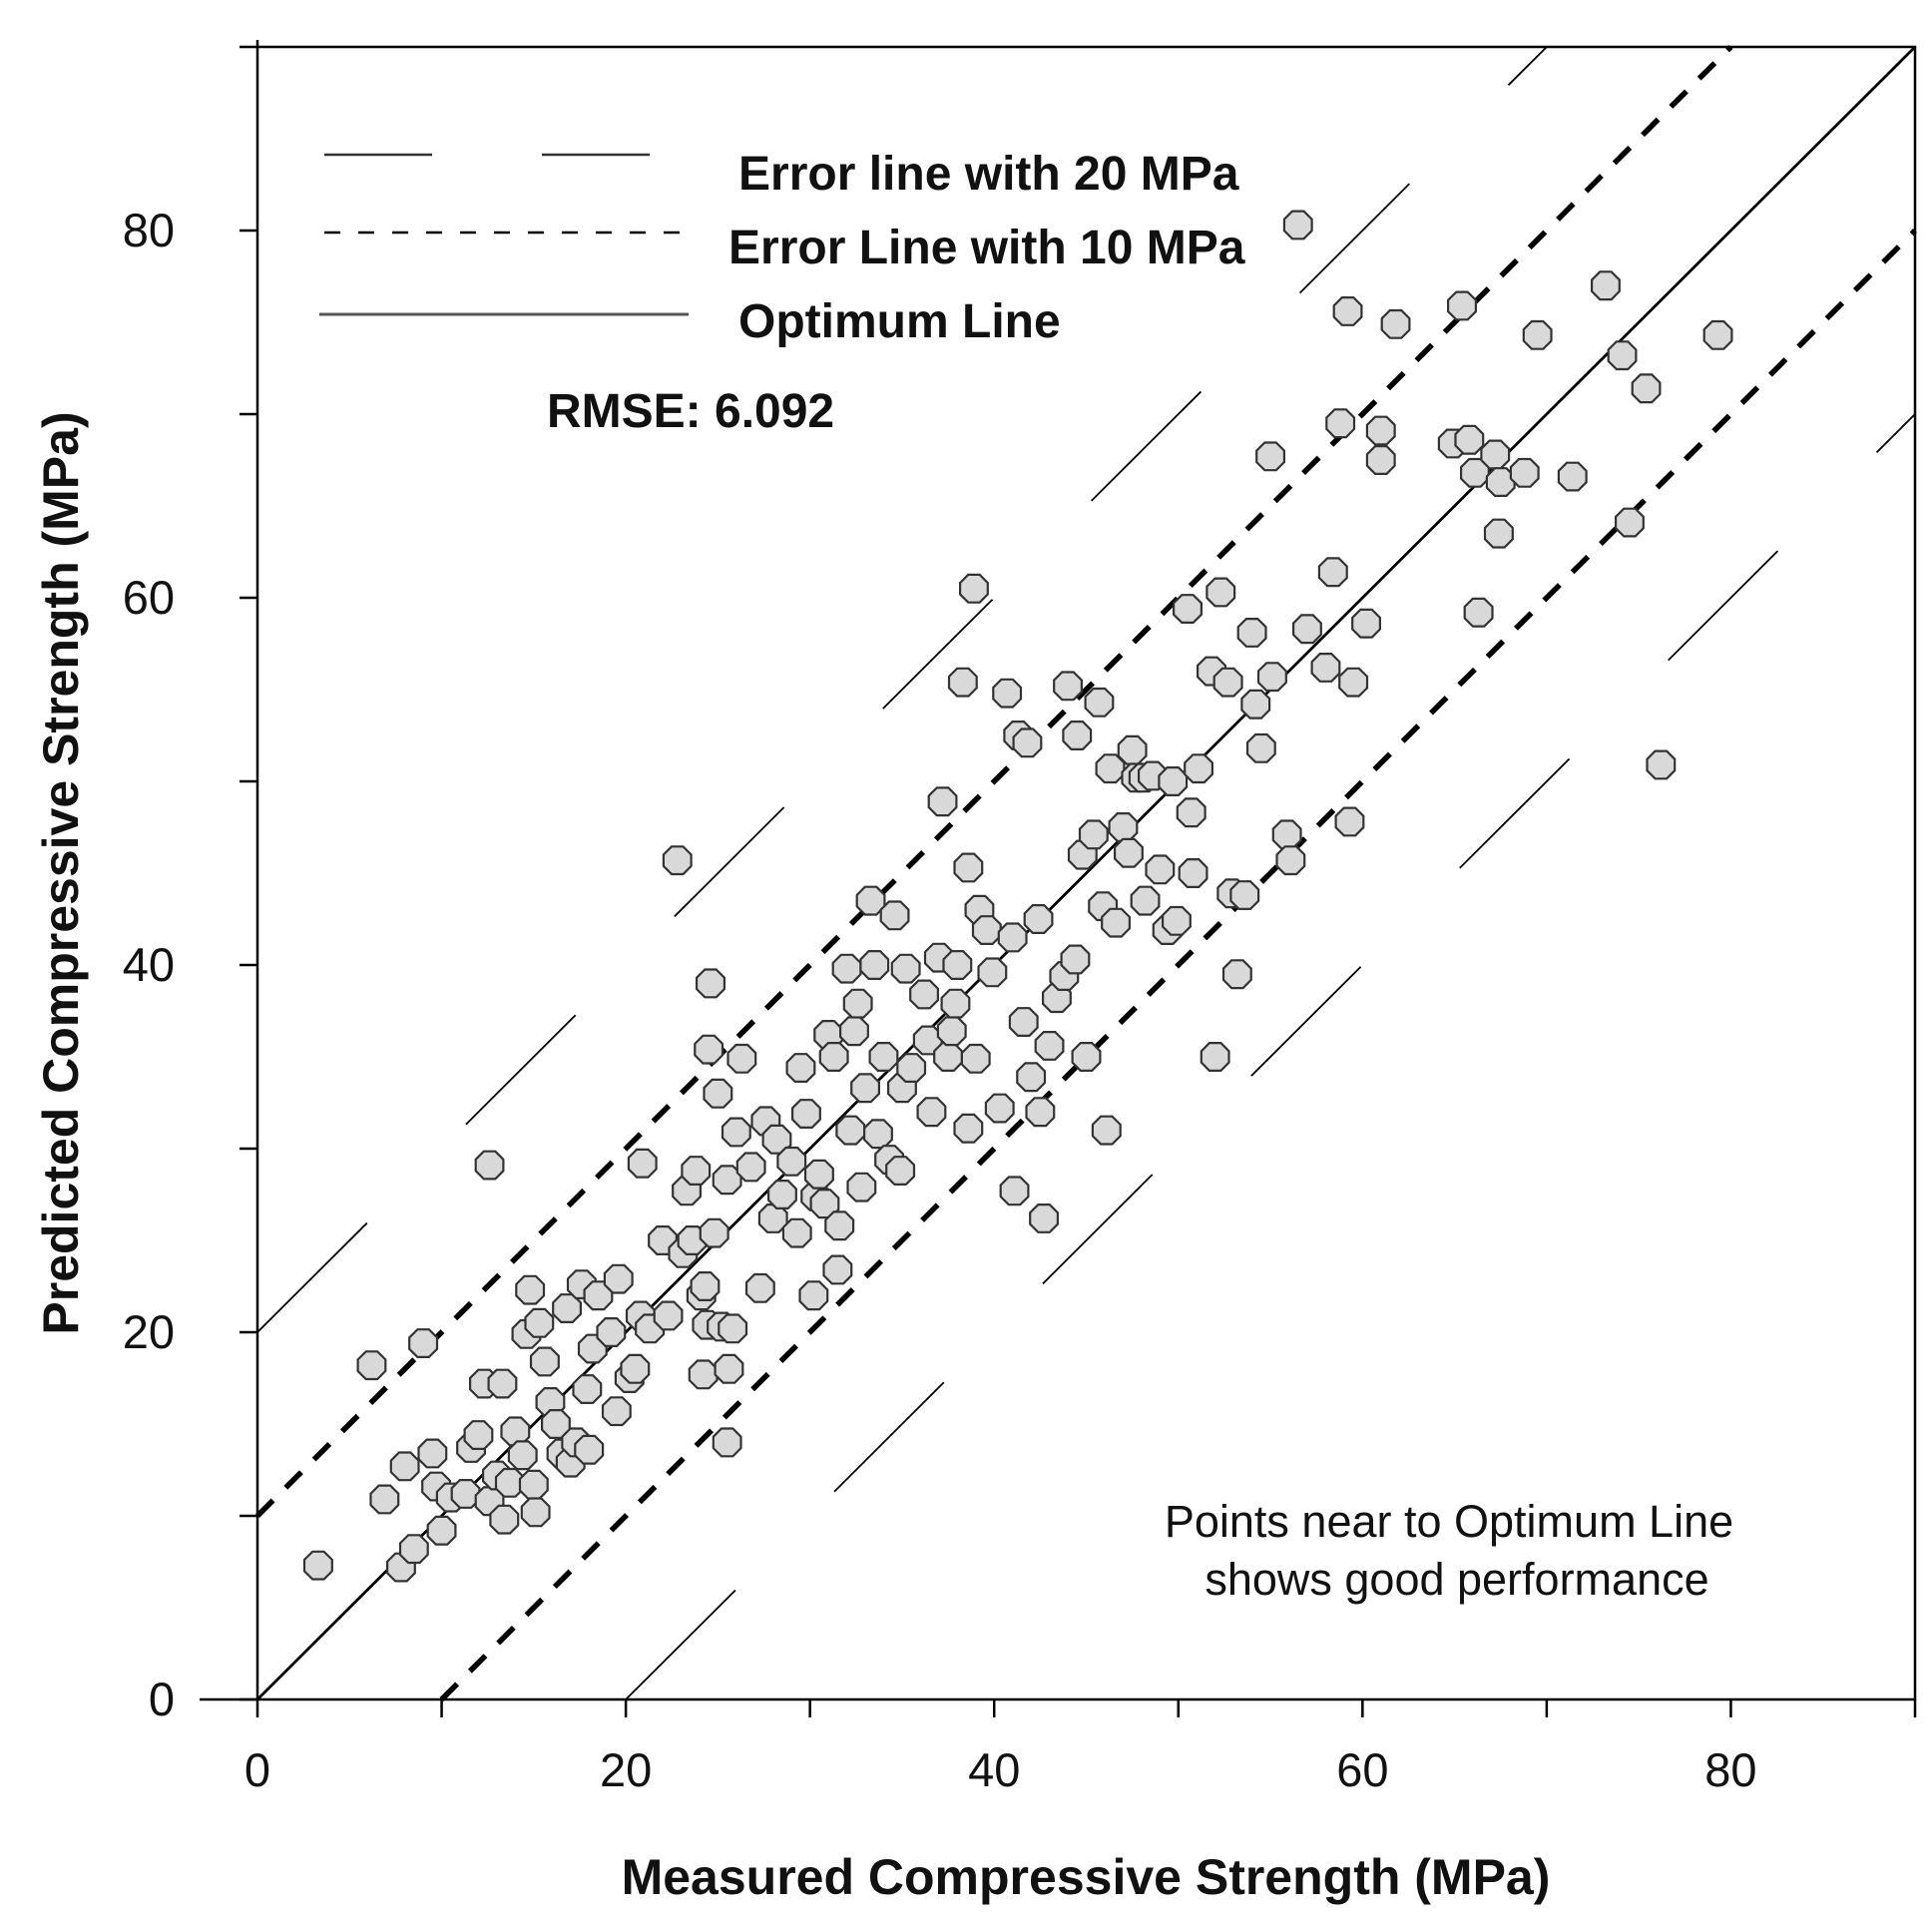  I want to click on x-tick-label: 40, so click(994, 1769).